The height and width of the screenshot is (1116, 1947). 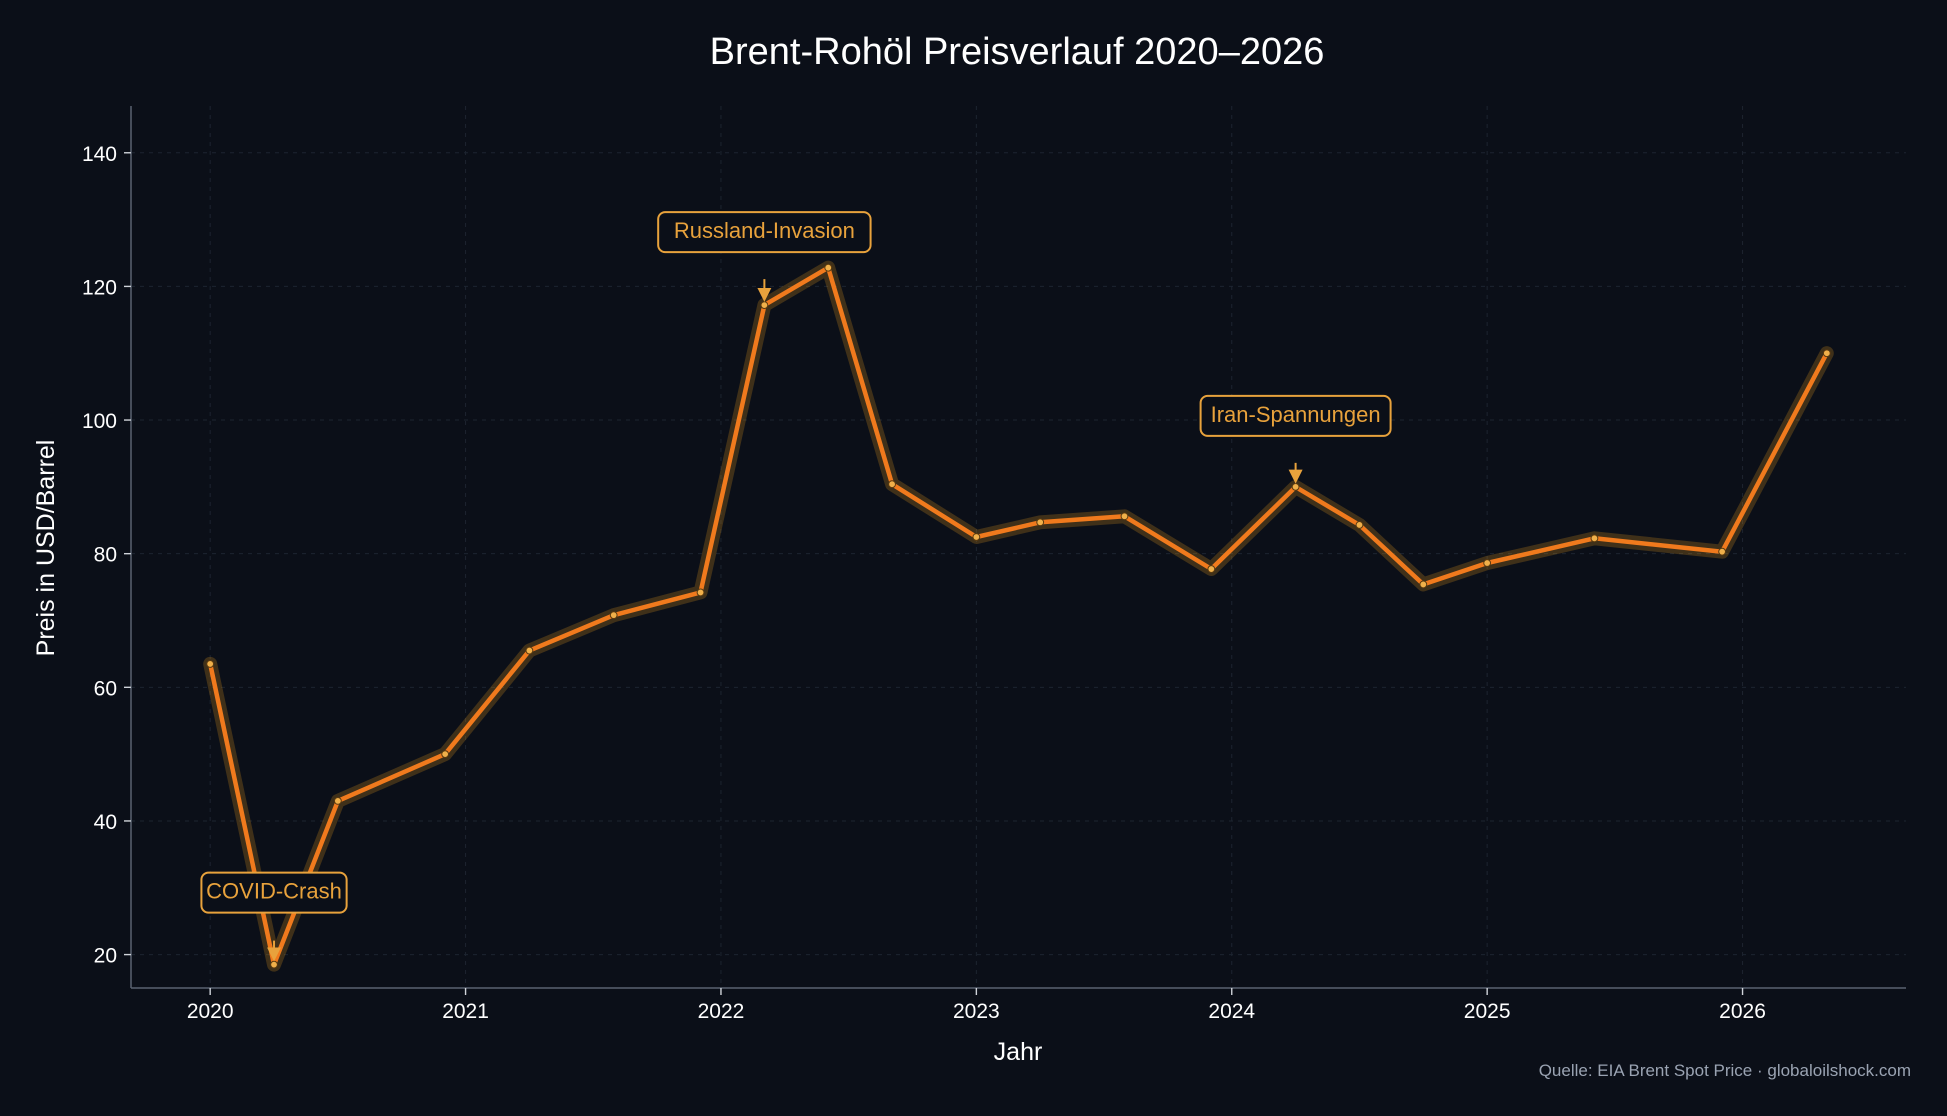 I want to click on annotation: Iran-Spannungen, so click(x=1295, y=439).